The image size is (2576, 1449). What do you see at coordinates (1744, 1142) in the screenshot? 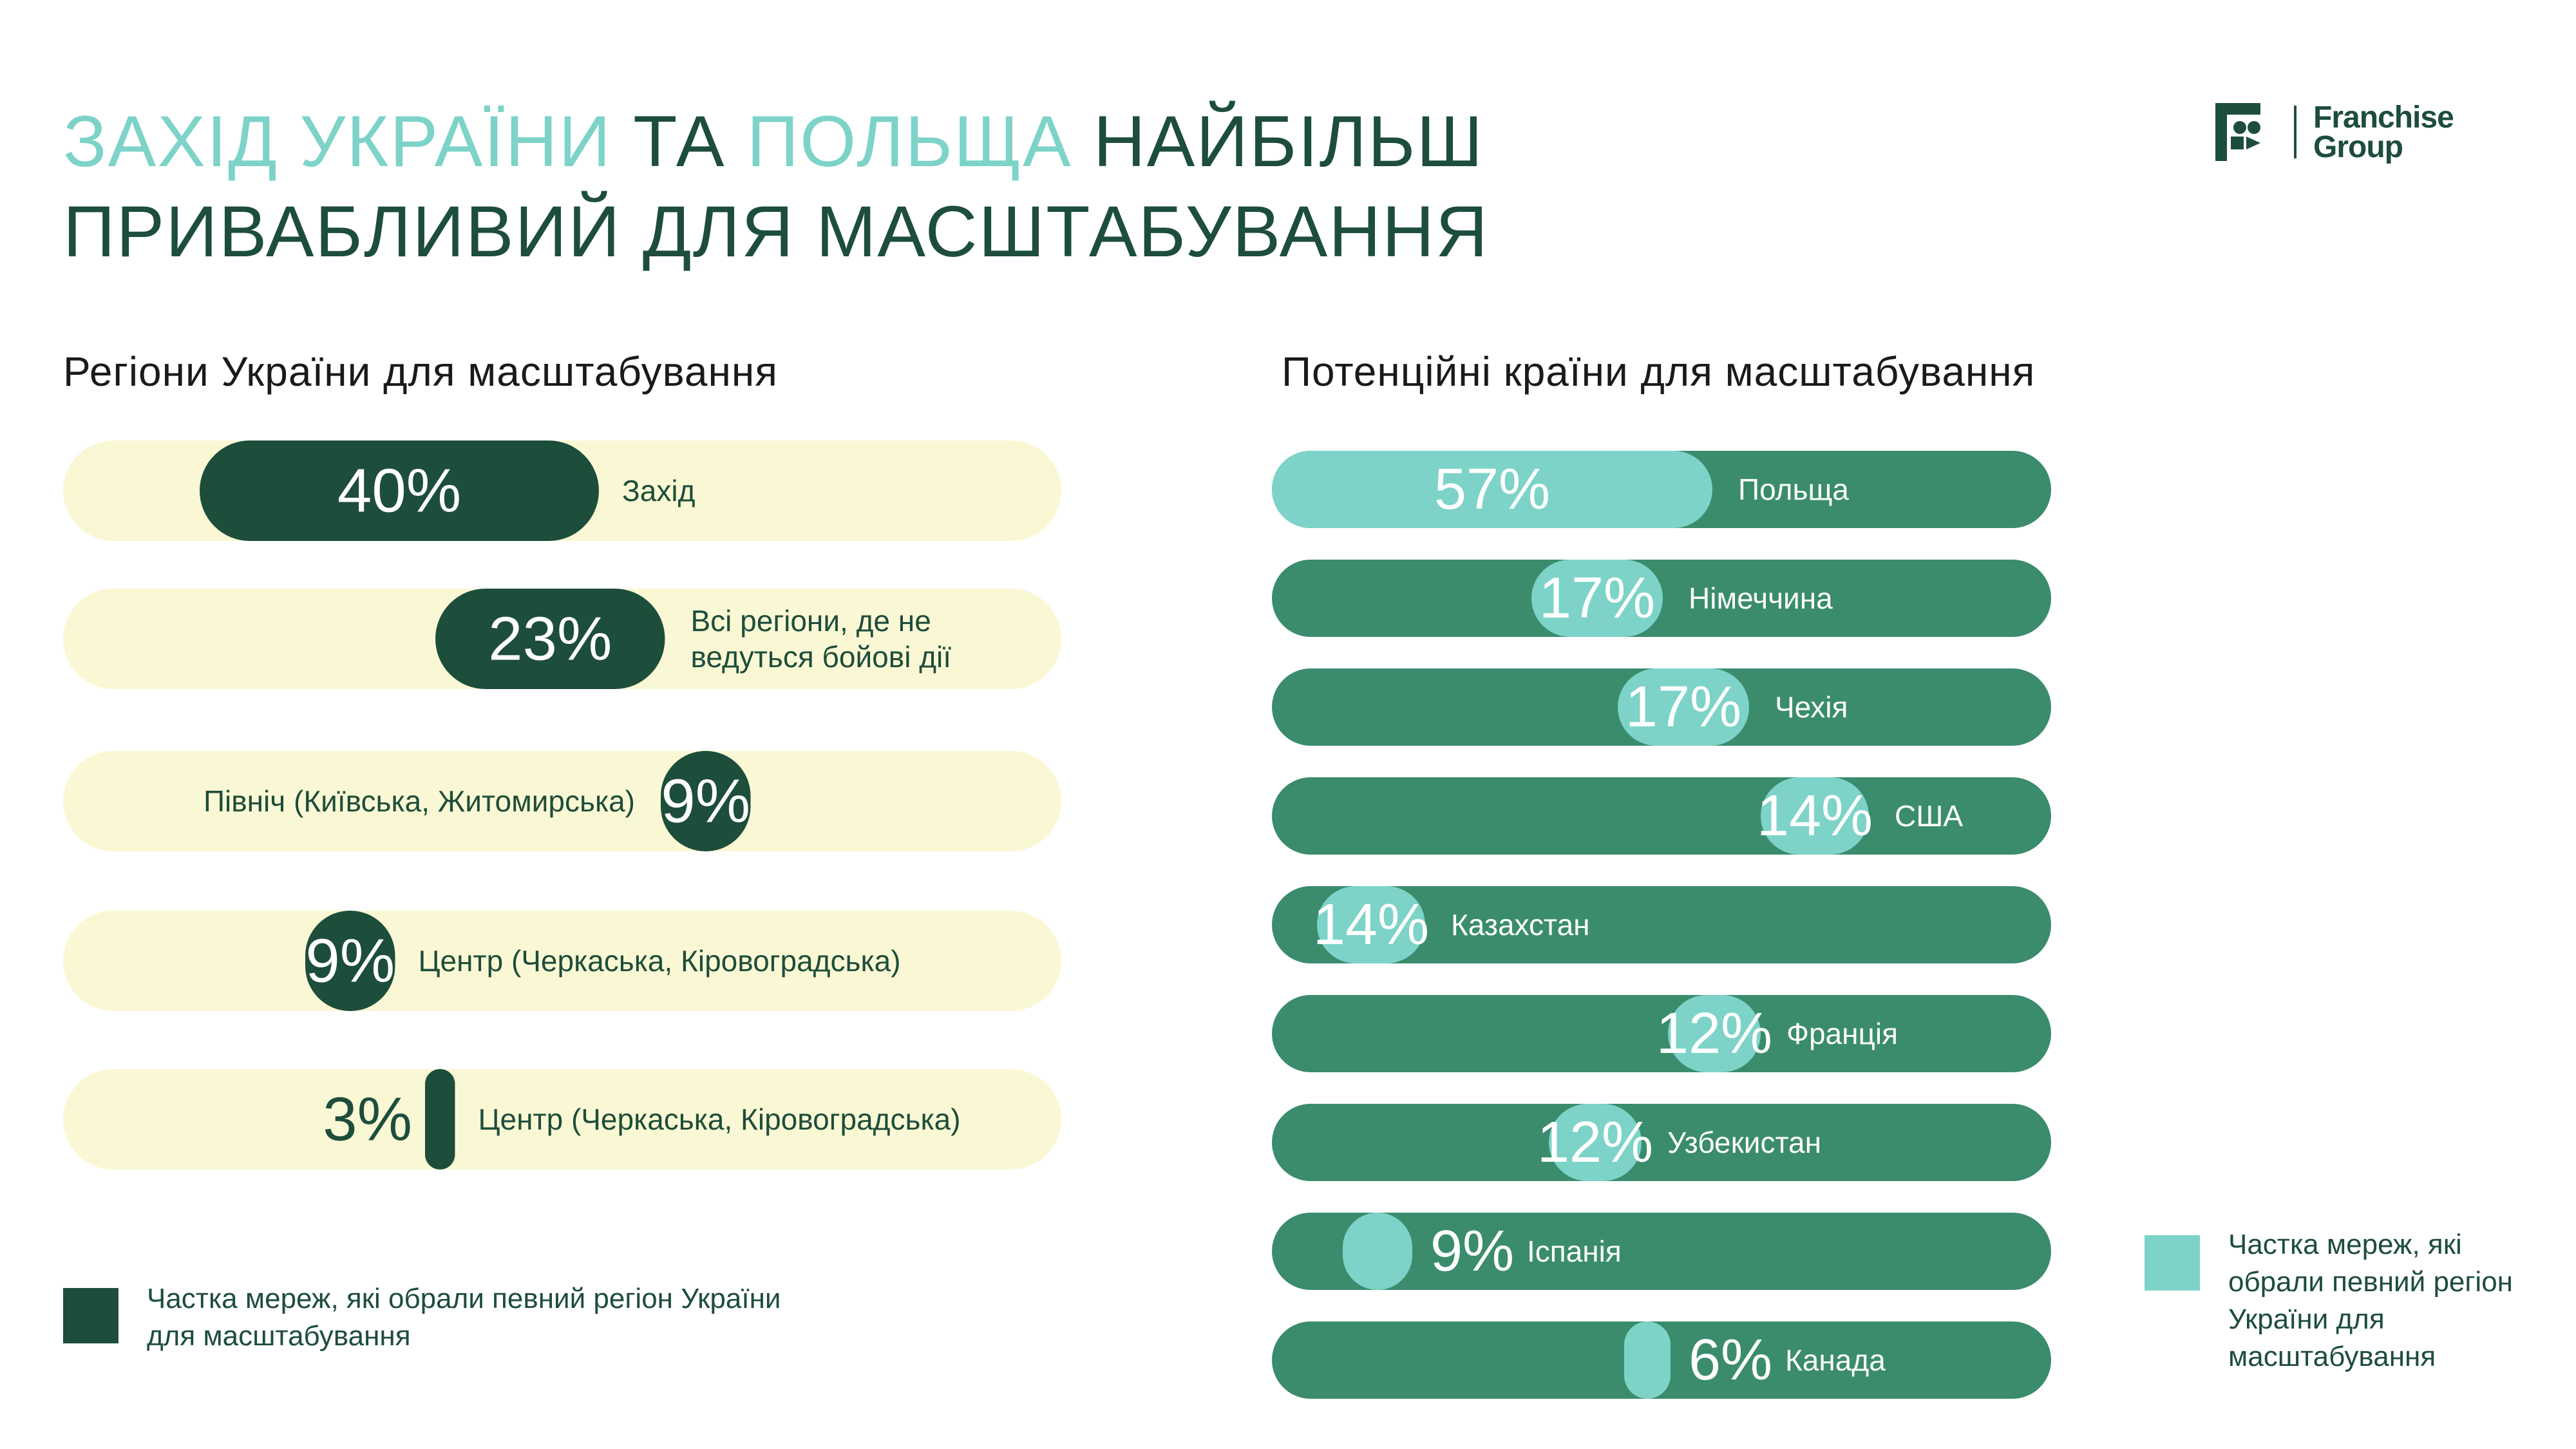
I see `country-category-label-6: Узбекистан` at bounding box center [1744, 1142].